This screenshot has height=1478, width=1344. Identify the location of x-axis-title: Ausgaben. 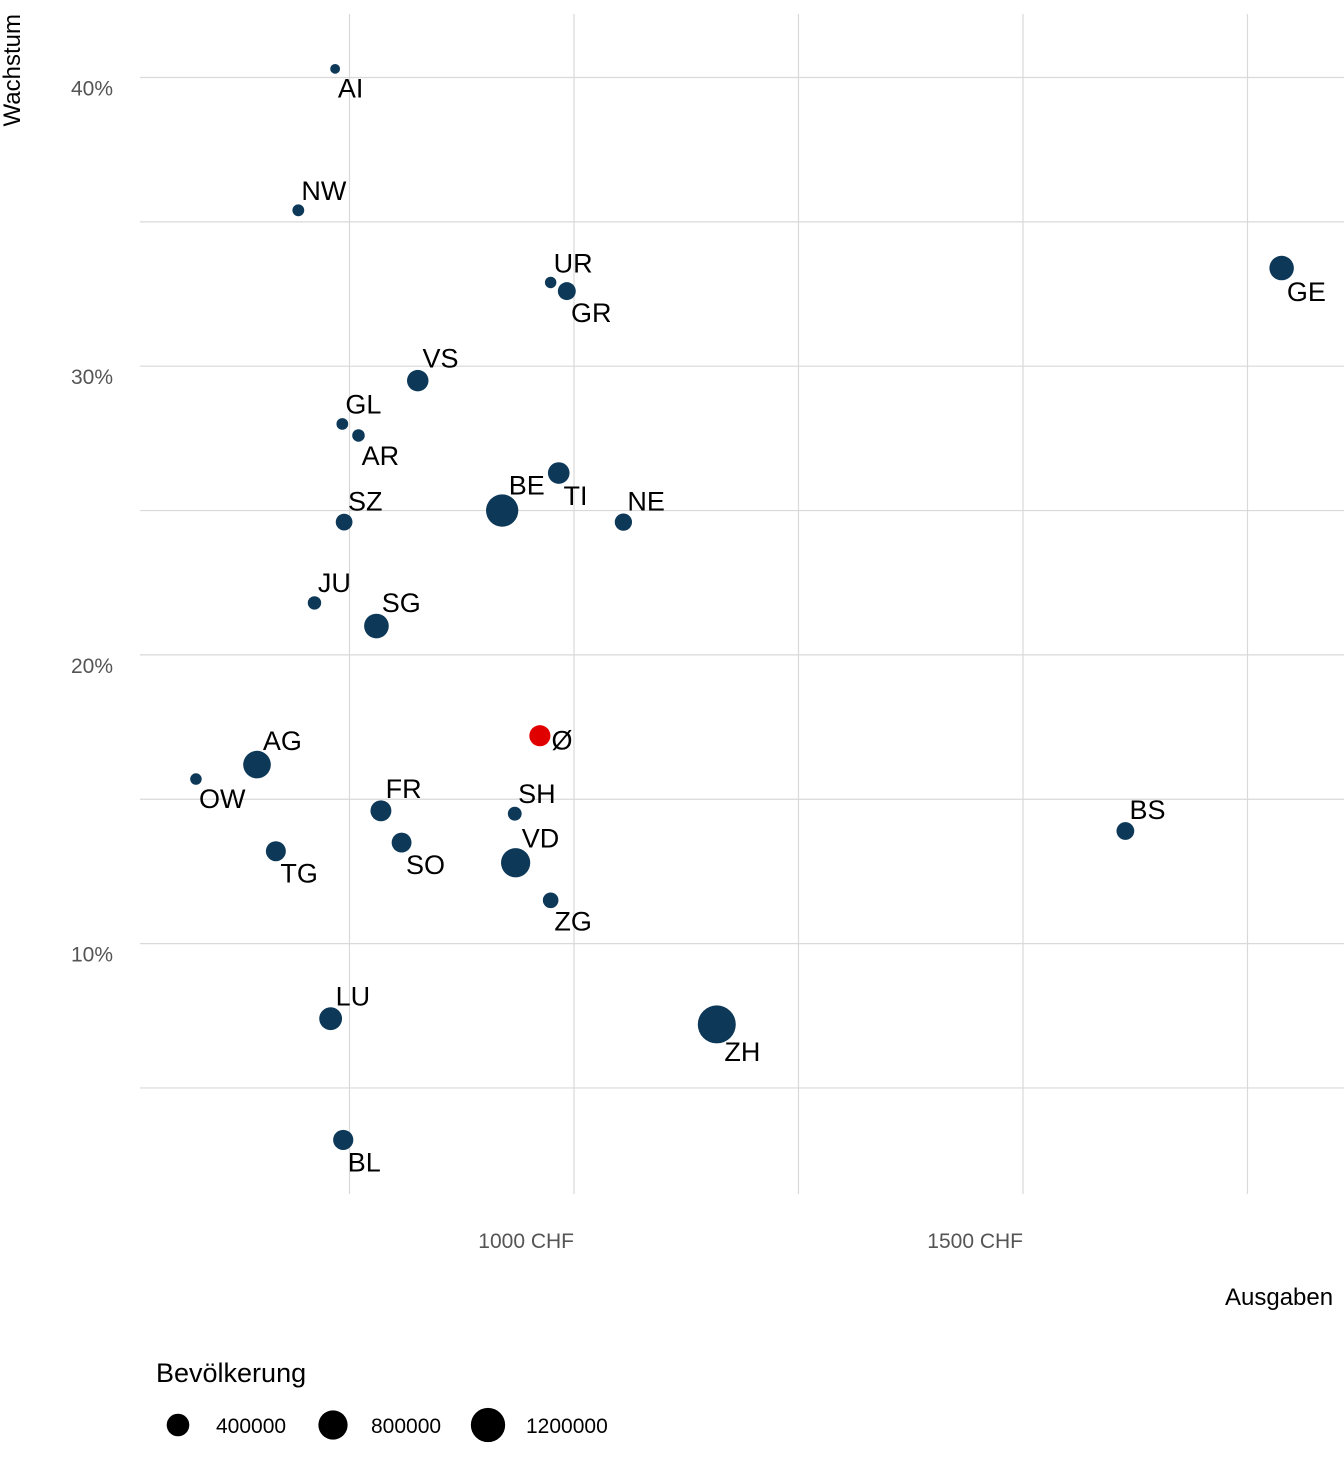
(1279, 1297).